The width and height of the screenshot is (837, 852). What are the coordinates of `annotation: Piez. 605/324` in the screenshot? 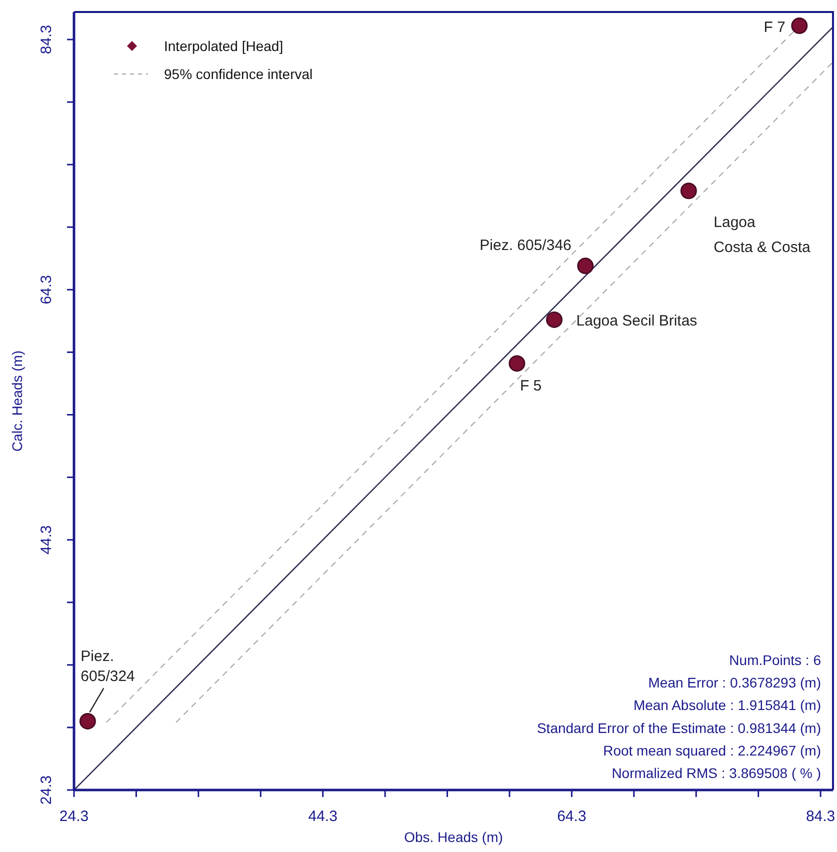 It's located at (107, 667).